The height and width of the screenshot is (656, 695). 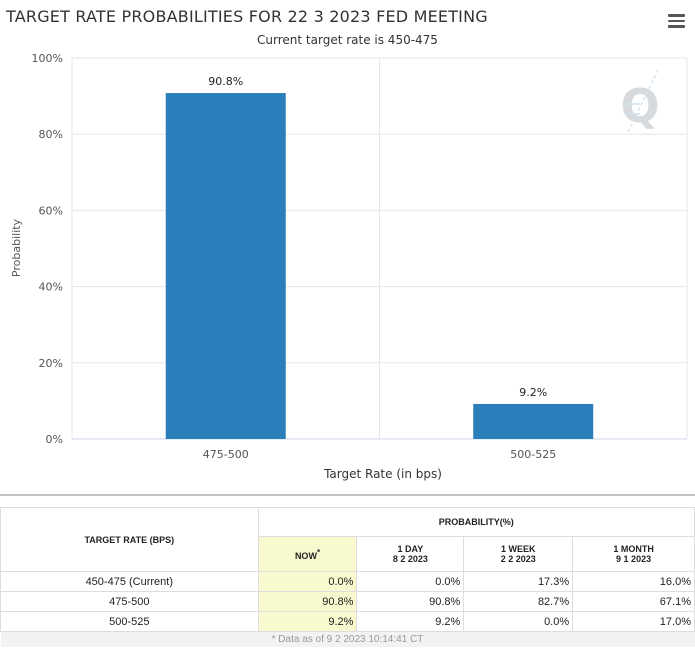 What do you see at coordinates (47, 58) in the screenshot?
I see `y-tick-label: 100%` at bounding box center [47, 58].